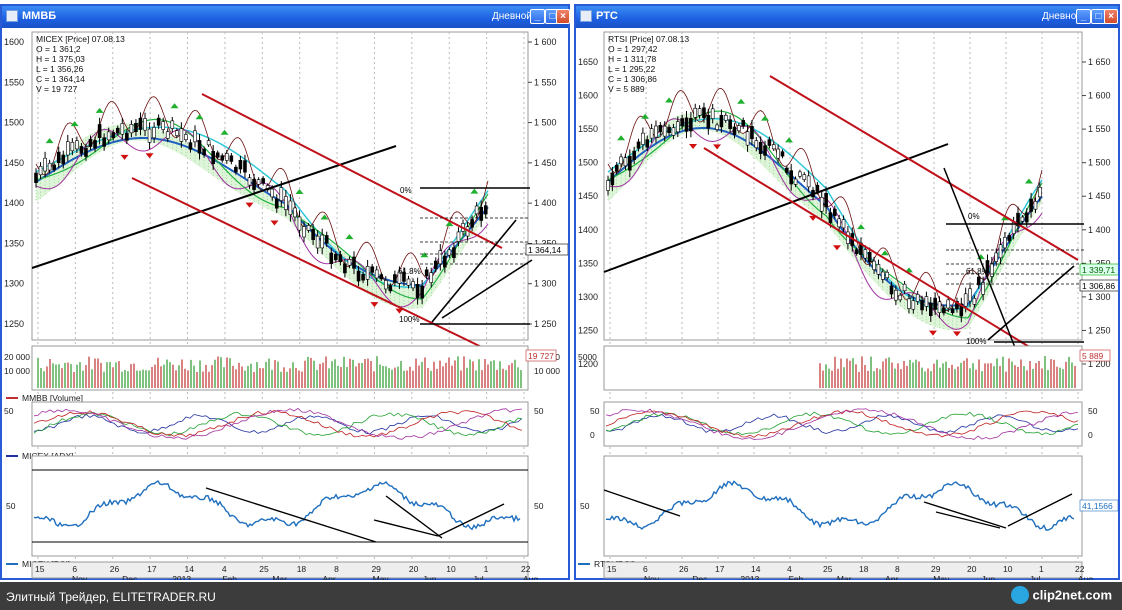 Image resolution: width=1122 pixels, height=610 pixels. I want to click on adx-tick-label: 50, so click(9, 411).